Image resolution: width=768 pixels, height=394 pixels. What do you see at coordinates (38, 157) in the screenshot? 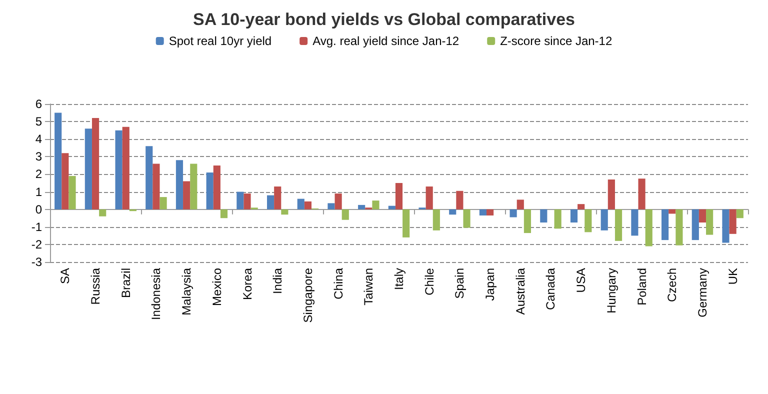
I see `y-tick-label: 3` at bounding box center [38, 157].